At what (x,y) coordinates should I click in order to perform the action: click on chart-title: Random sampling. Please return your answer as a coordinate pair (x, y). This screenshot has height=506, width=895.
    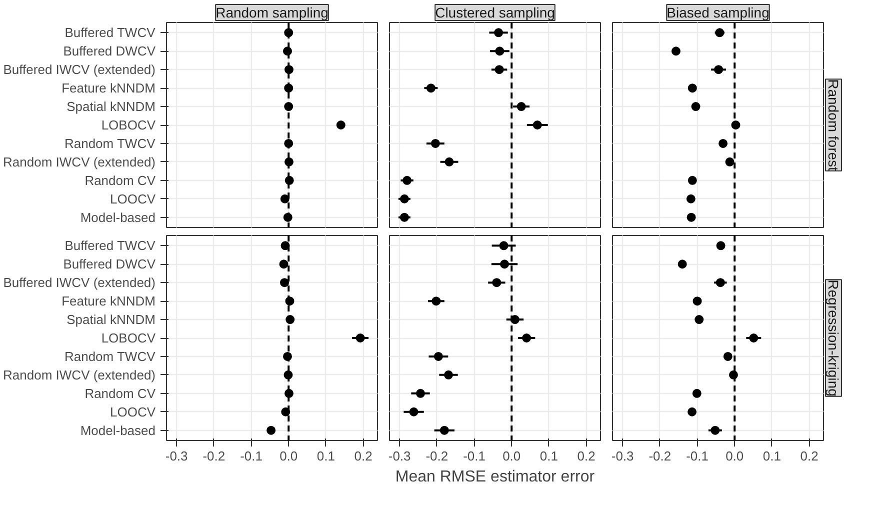
    Looking at the image, I should click on (272, 12).